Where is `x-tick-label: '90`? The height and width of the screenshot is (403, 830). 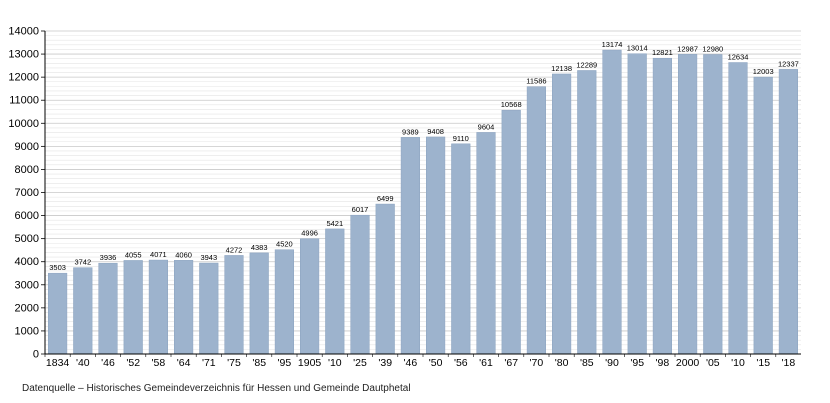 x-tick-label: '90 is located at coordinates (612, 363).